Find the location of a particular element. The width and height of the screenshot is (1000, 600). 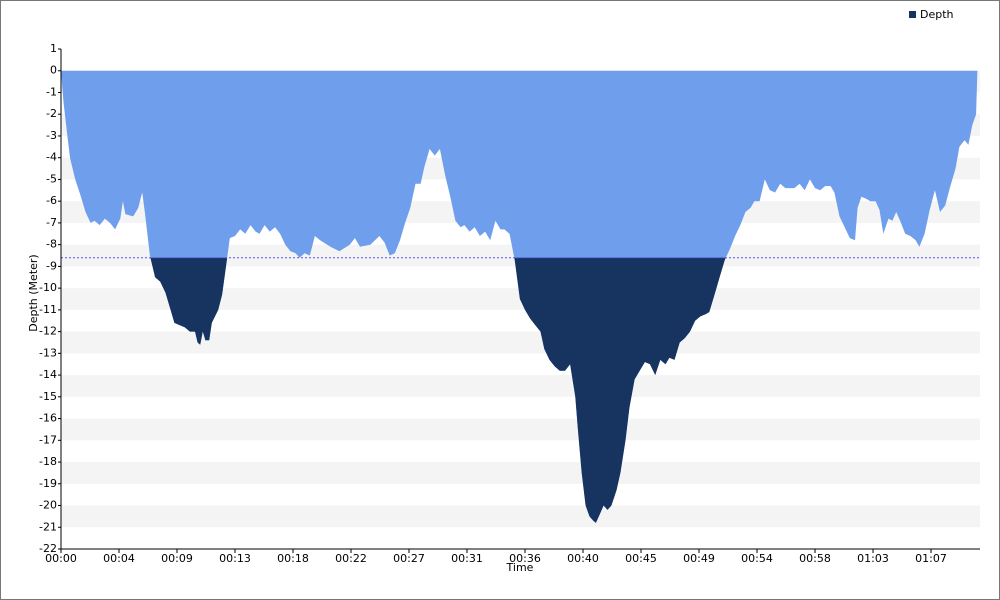

y-tick-label: -8 is located at coordinates (51, 244).